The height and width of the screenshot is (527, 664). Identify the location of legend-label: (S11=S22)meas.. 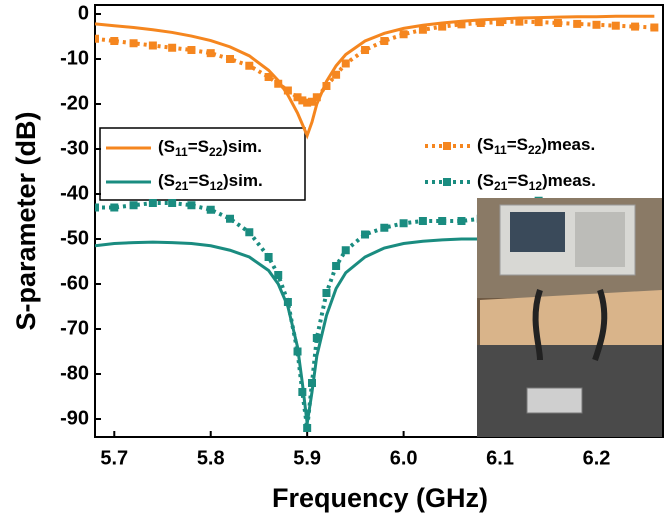
(536, 146).